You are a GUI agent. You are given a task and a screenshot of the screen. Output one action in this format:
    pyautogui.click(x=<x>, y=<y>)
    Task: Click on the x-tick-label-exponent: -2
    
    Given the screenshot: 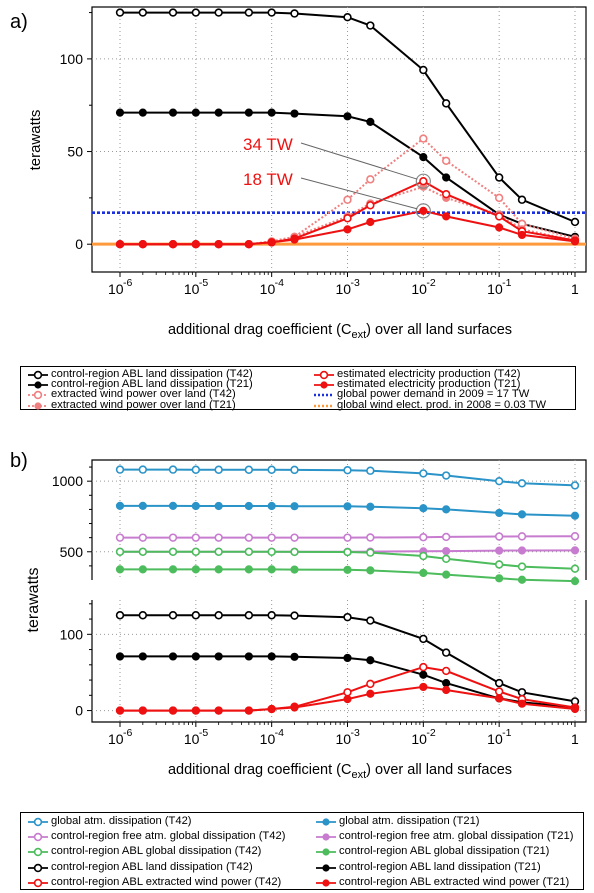 What is the action you would take?
    pyautogui.click(x=430, y=733)
    